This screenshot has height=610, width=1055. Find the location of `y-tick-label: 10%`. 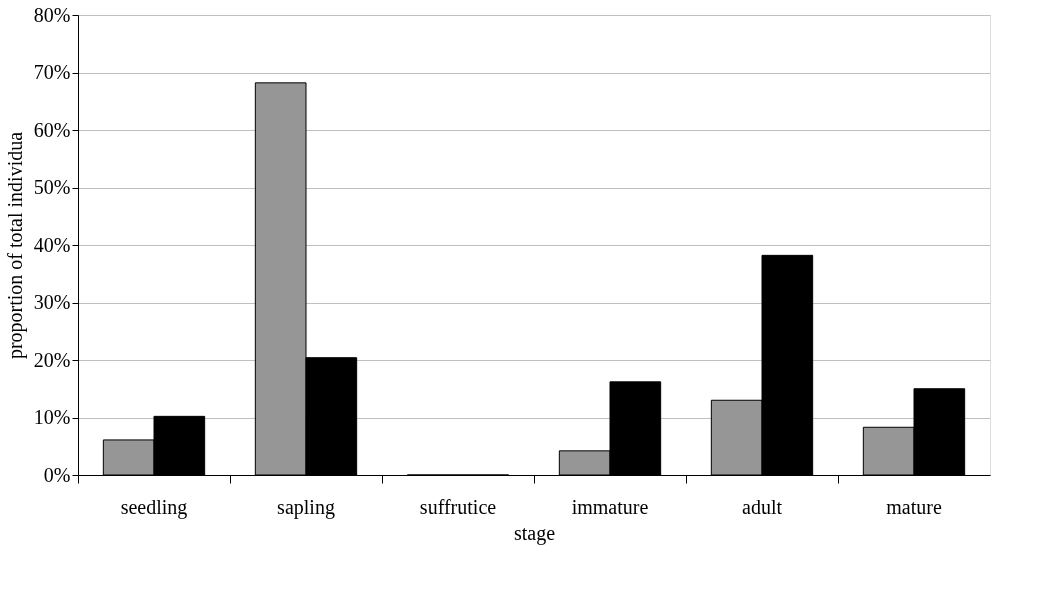

y-tick-label: 10% is located at coordinates (52, 417).